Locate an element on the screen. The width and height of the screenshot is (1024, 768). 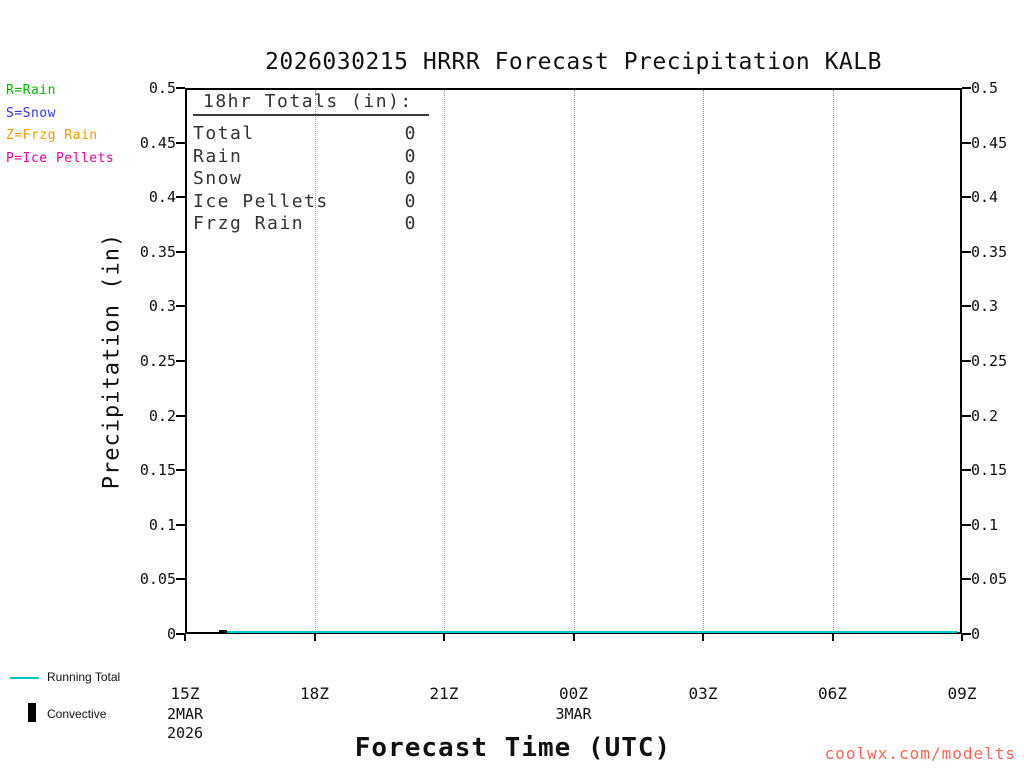
y-tick-label-left: 0.4 is located at coordinates (162, 197).